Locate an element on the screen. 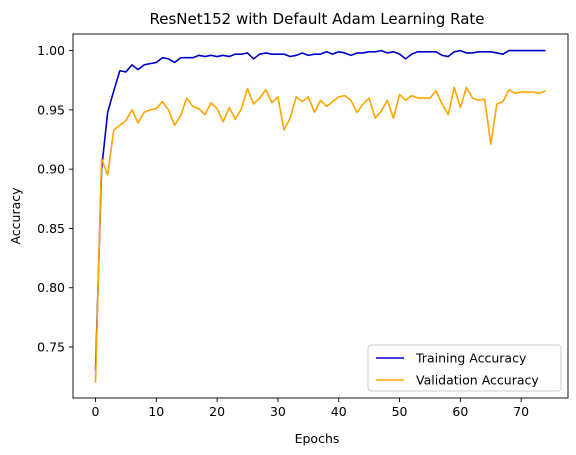 The width and height of the screenshot is (576, 455). legend-box is located at coordinates (464, 368).